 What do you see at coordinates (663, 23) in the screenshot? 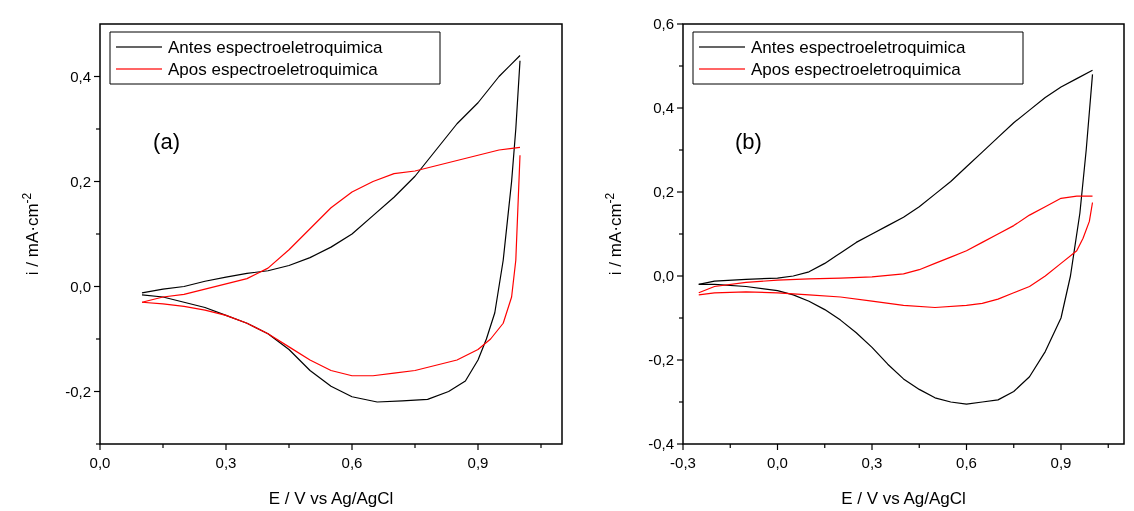
I see `y-tick-label: 0,6` at bounding box center [663, 23].